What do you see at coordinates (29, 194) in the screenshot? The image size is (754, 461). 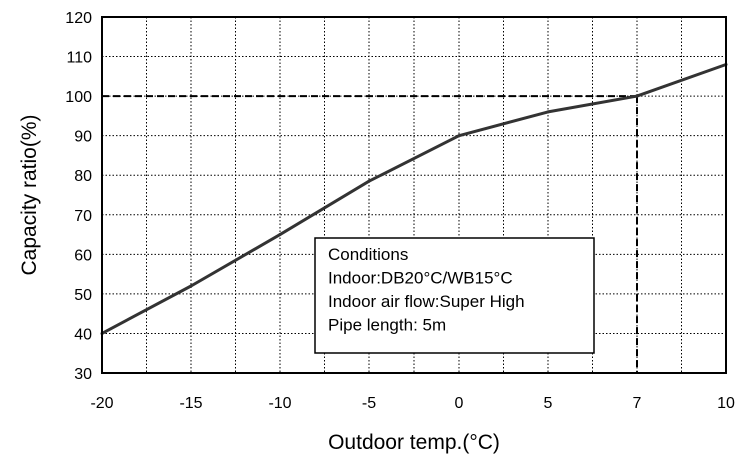 I see `y-axis-label: Capacity ratio(%)` at bounding box center [29, 194].